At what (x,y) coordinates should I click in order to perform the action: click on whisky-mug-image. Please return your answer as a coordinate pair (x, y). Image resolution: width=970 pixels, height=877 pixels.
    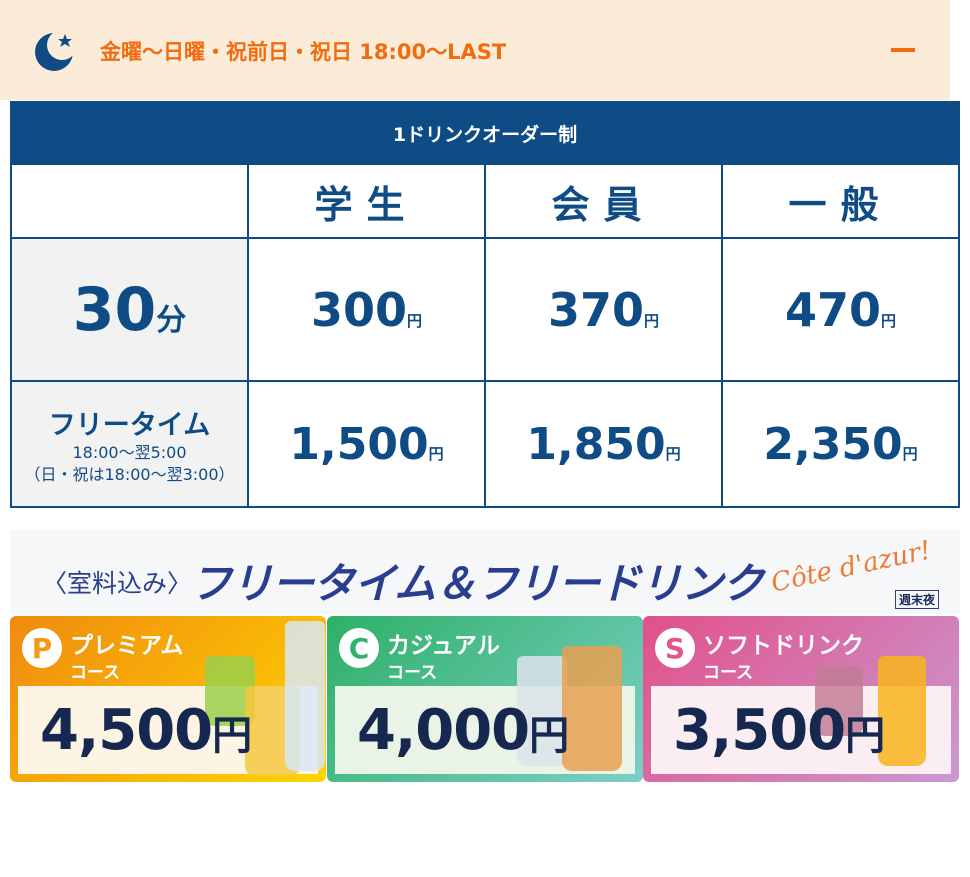
    Looking at the image, I should click on (592, 708).